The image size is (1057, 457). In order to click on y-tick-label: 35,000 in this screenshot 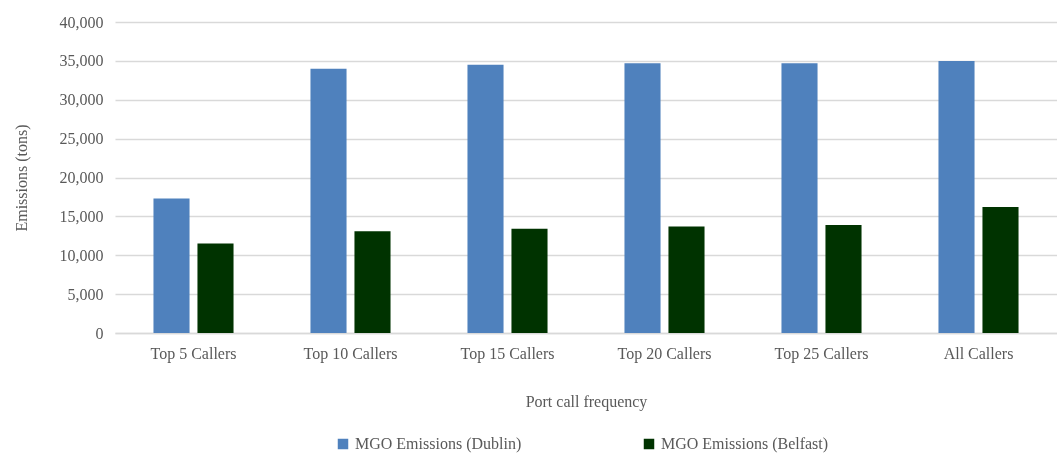, I will do `click(81, 61)`.